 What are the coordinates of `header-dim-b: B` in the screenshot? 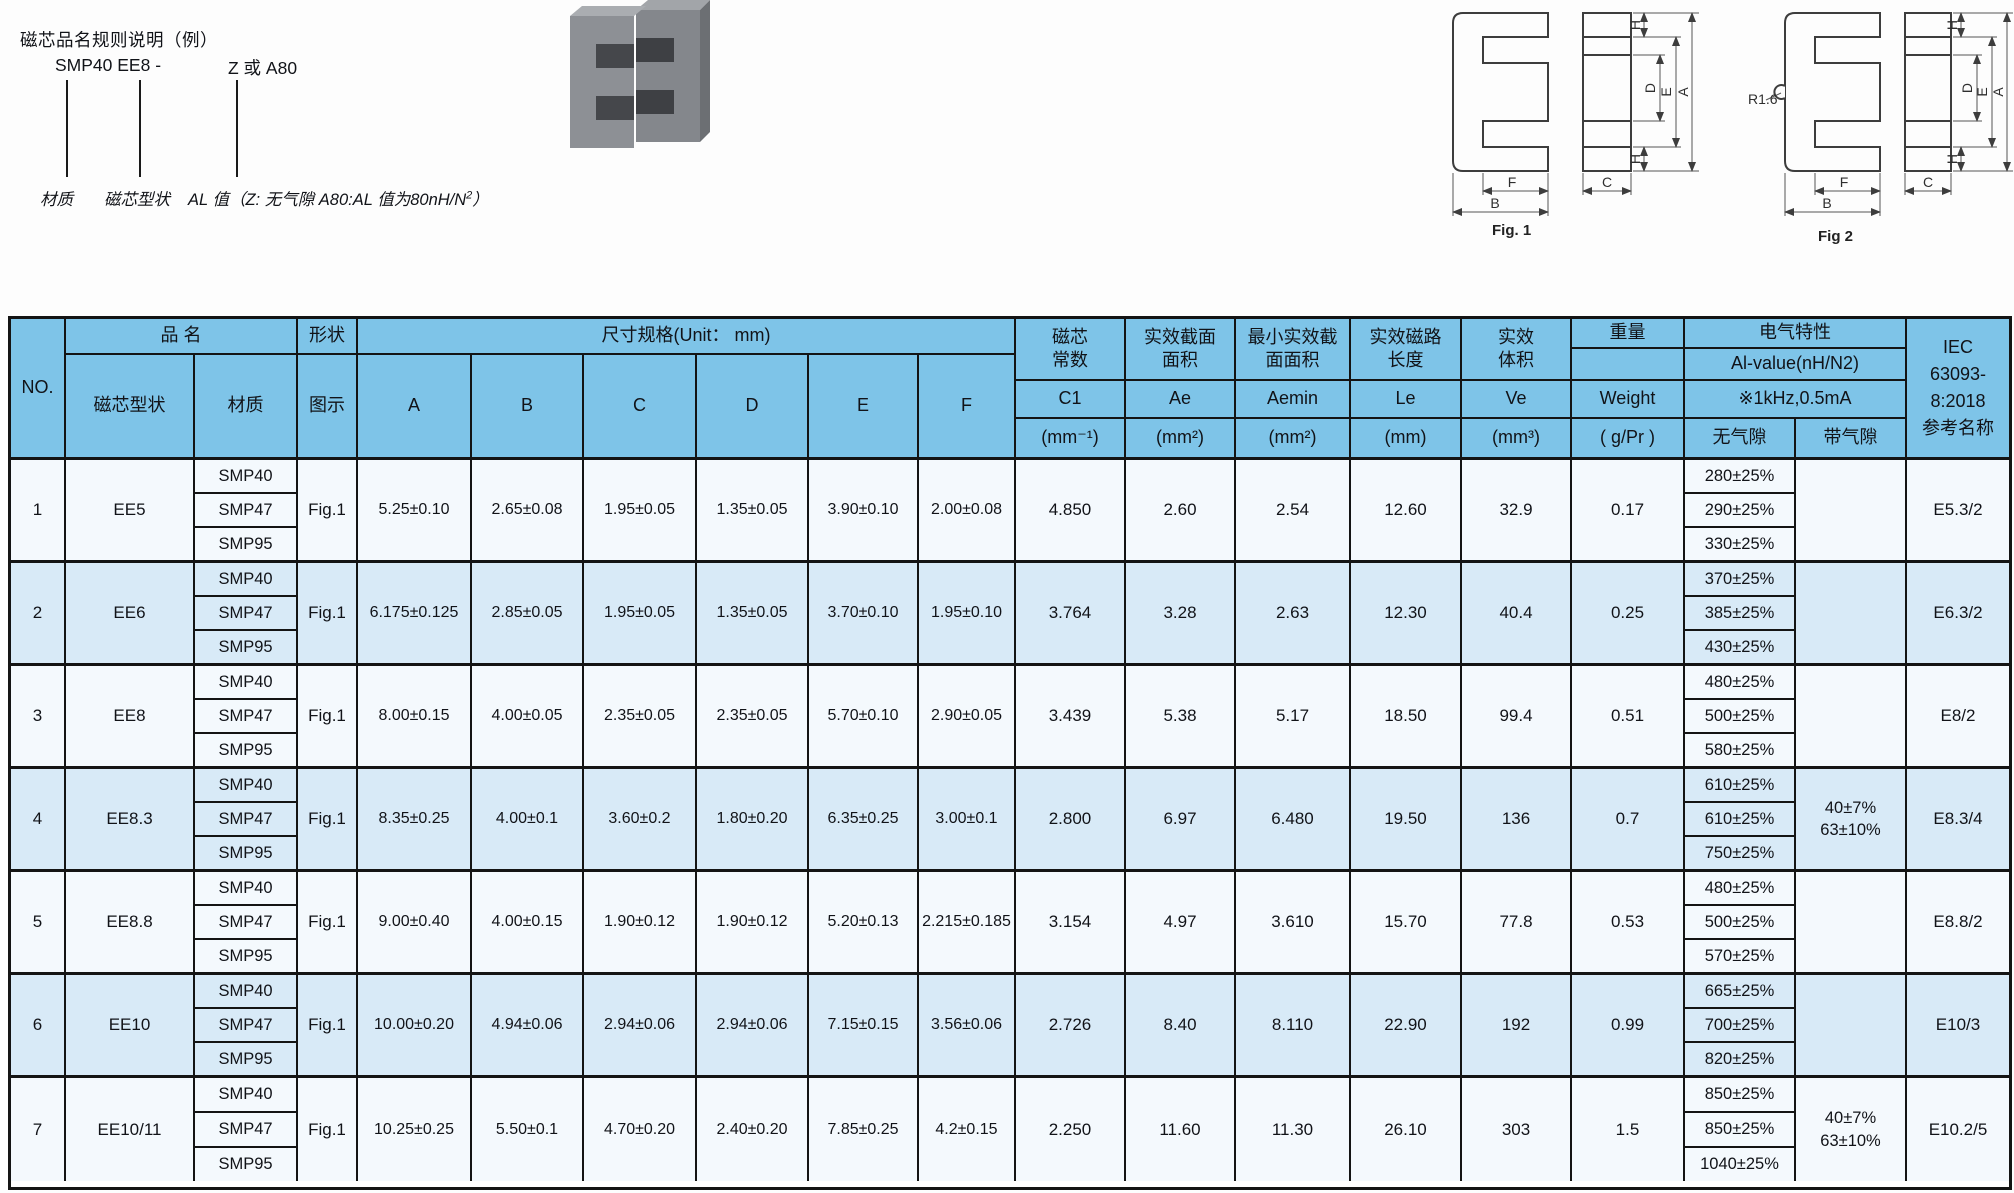 It's located at (528, 406).